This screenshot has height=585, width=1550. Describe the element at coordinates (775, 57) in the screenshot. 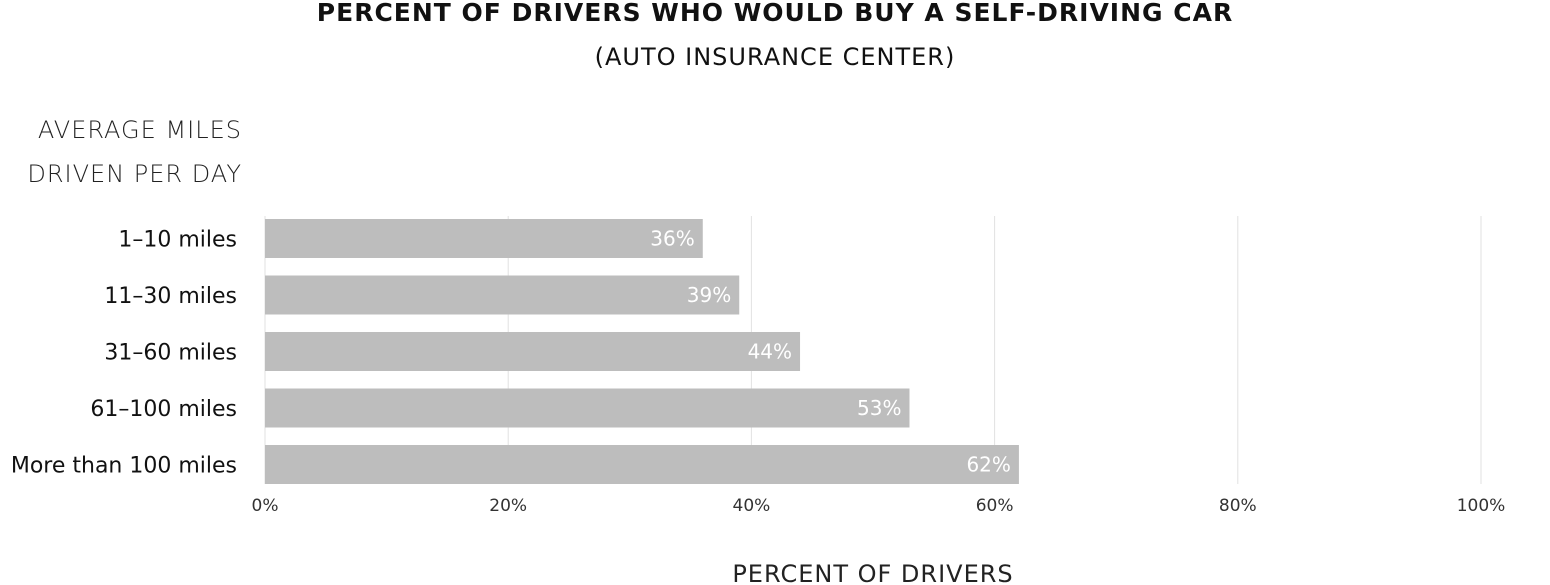

I see `chart-subtitle: (AUTO INSURANCE CENTER)` at that location.